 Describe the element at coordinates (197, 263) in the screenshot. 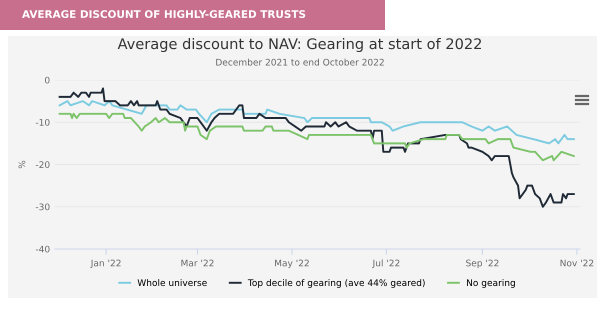

I see `x-tick-label: Mar '22` at that location.